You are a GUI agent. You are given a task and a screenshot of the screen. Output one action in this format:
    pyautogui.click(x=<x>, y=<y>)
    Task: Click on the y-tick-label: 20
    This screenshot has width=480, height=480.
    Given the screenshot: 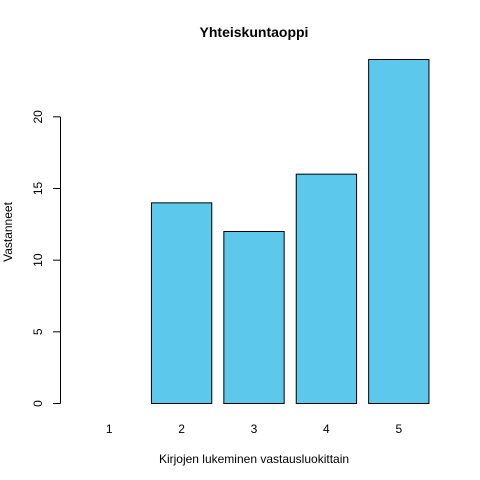 What is the action you would take?
    pyautogui.click(x=38, y=117)
    